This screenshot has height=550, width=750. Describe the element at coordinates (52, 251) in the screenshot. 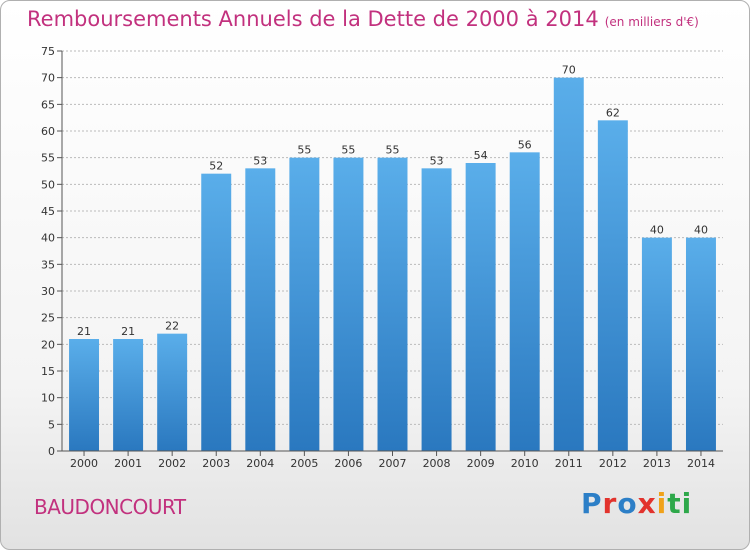

I see `y-axis: 0 5 10 15 20 25 30 35 40 45 50 55 60 65 70 75` at that location.